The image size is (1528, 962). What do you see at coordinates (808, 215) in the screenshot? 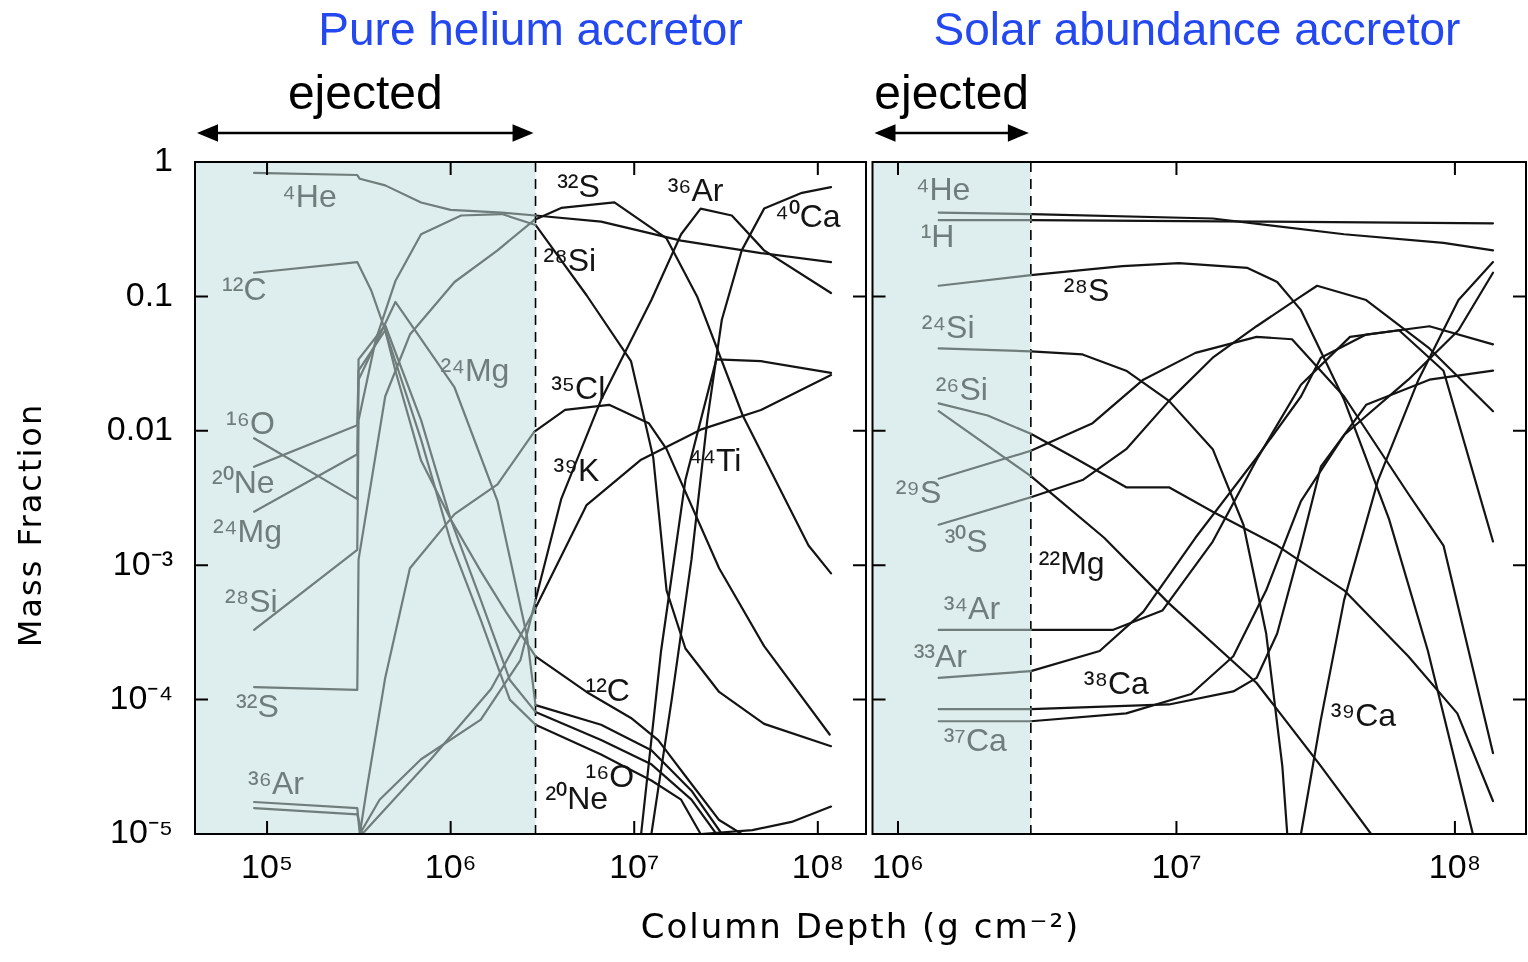
I see `series-label: ⁴⁰Ca` at bounding box center [808, 215].